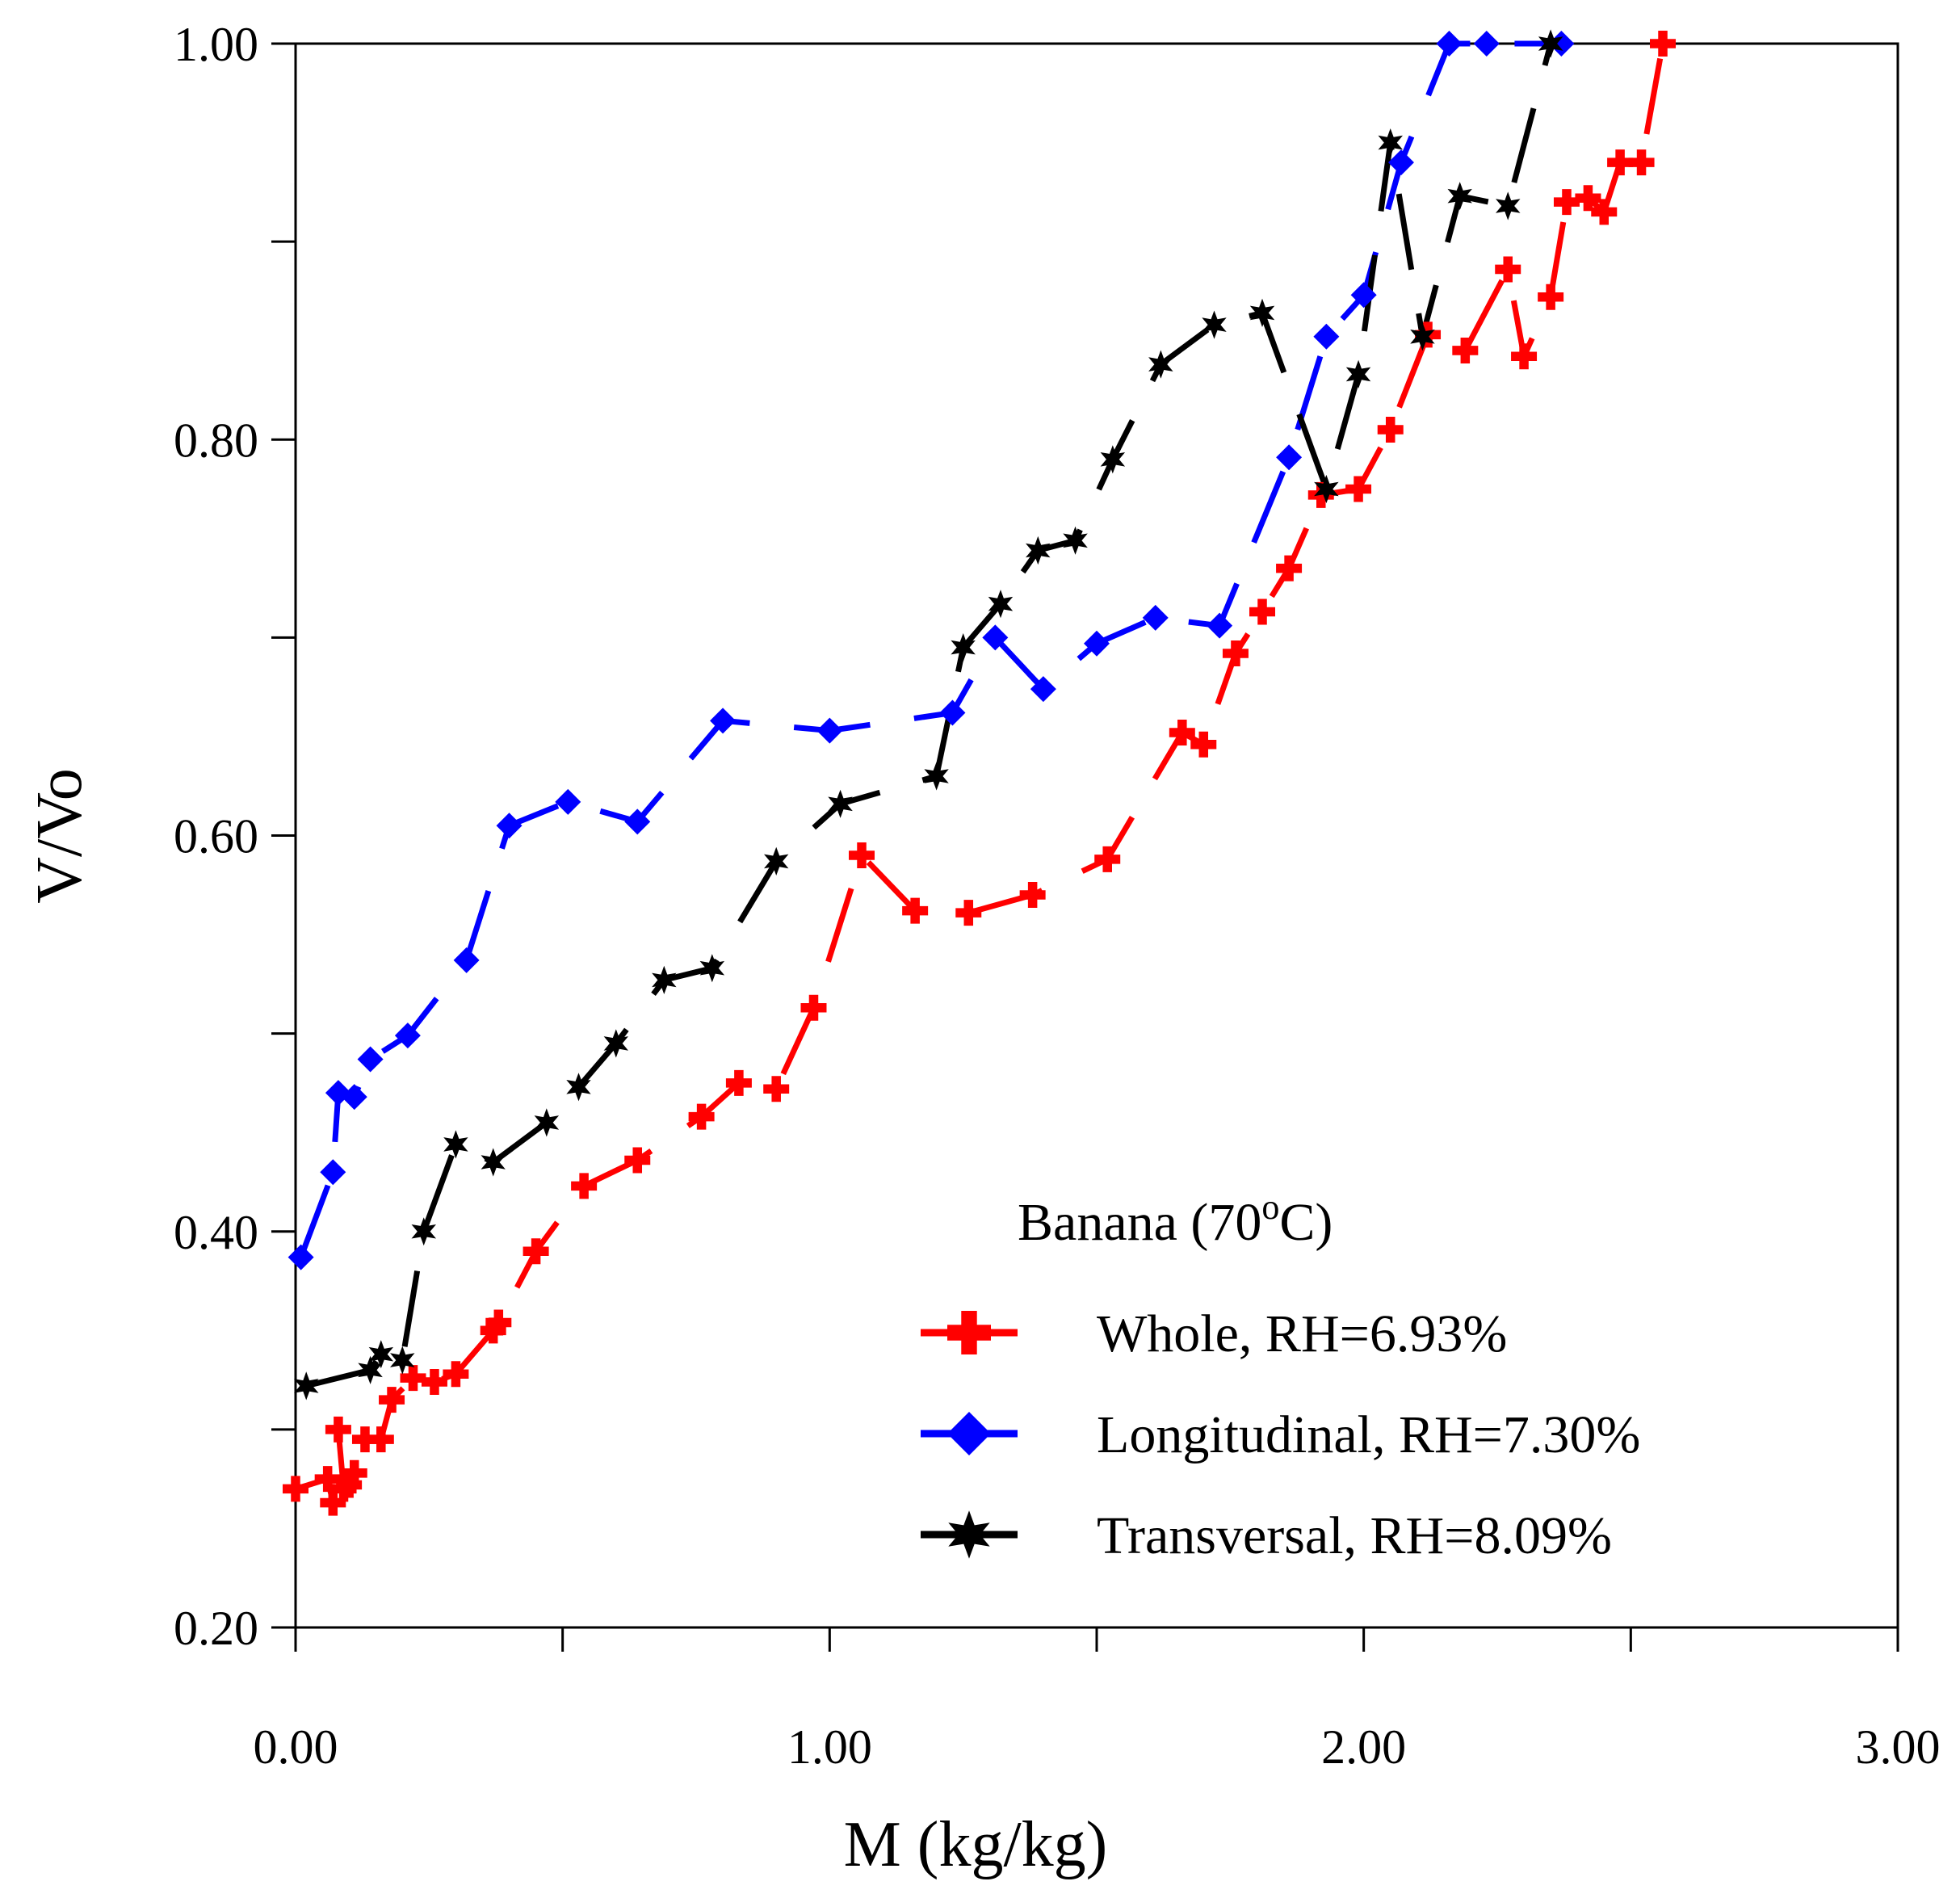 This screenshot has height=1894, width=1960. I want to click on legend-title-end: C), so click(1306, 1222).